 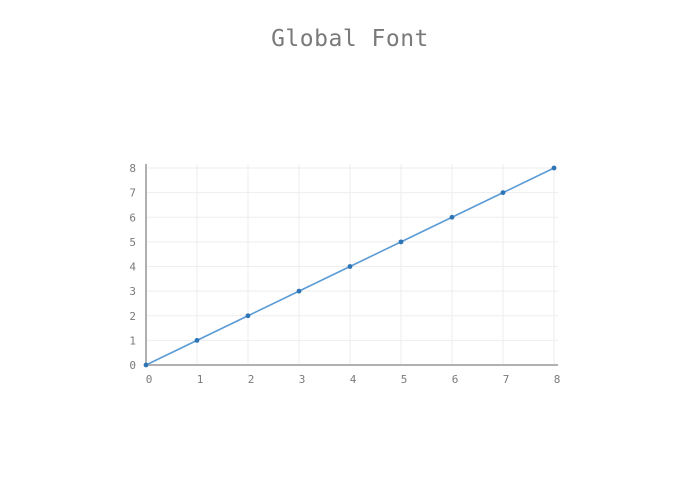 I want to click on y-tick-label: 2, so click(x=132, y=316).